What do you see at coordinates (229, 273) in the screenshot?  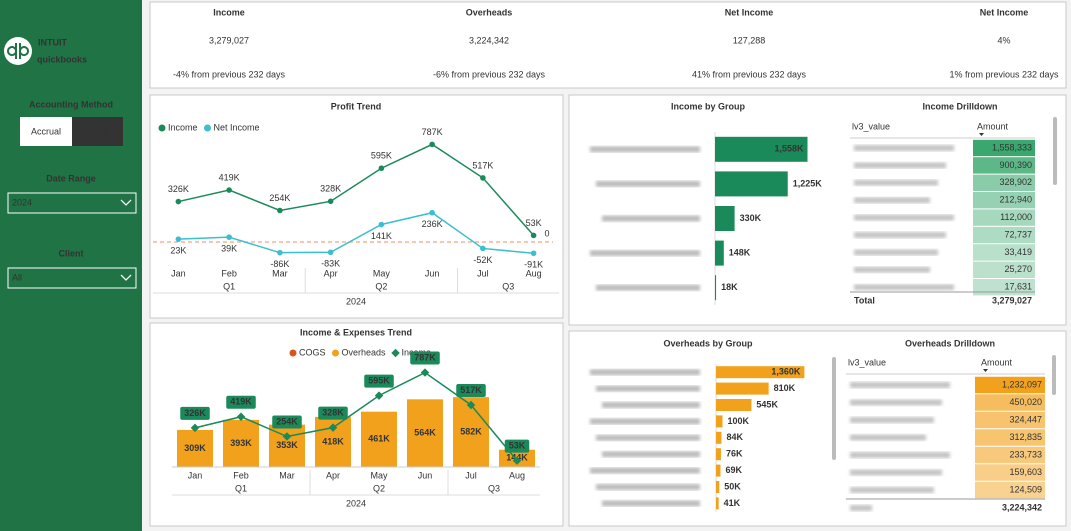 I see `x-tick-label: Feb` at bounding box center [229, 273].